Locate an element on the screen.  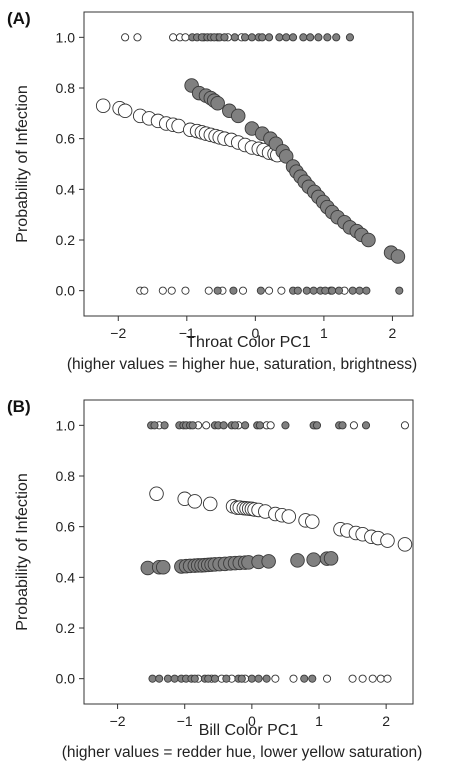
panel-label: (A) is located at coordinates (19, 18).